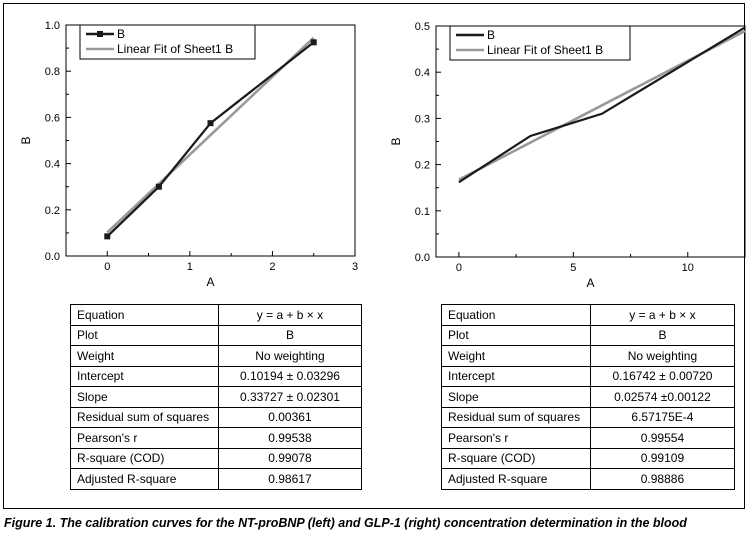  What do you see at coordinates (662, 417) in the screenshot?
I see `row-value: 6.57175E-4` at bounding box center [662, 417].